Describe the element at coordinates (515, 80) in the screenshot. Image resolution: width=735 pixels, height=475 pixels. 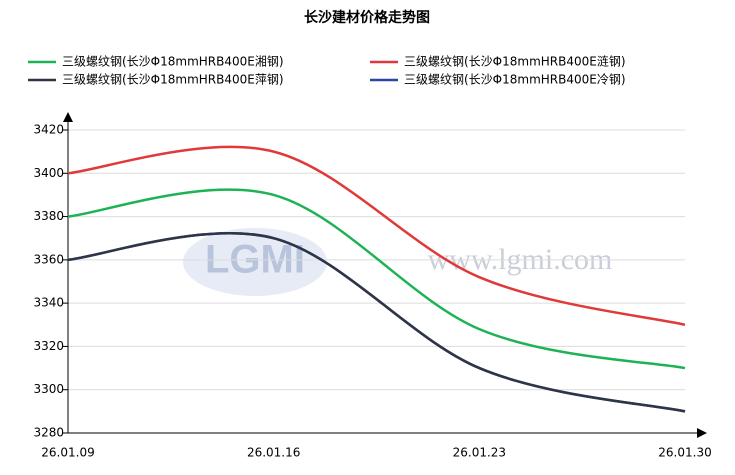
I see `legend-label: 三级螺纹钢(长沙Φ18mmHRB400E冷钢)` at that location.